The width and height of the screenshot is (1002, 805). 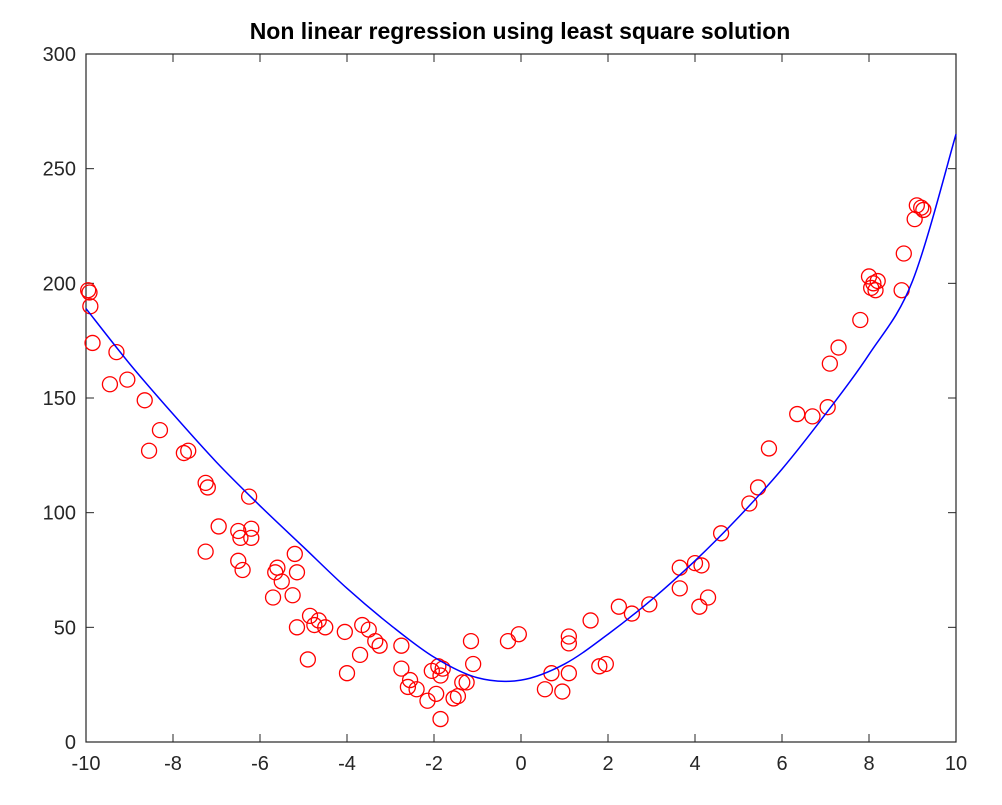 What do you see at coordinates (59, 170) in the screenshot?
I see `y-tick-label: 250` at bounding box center [59, 170].